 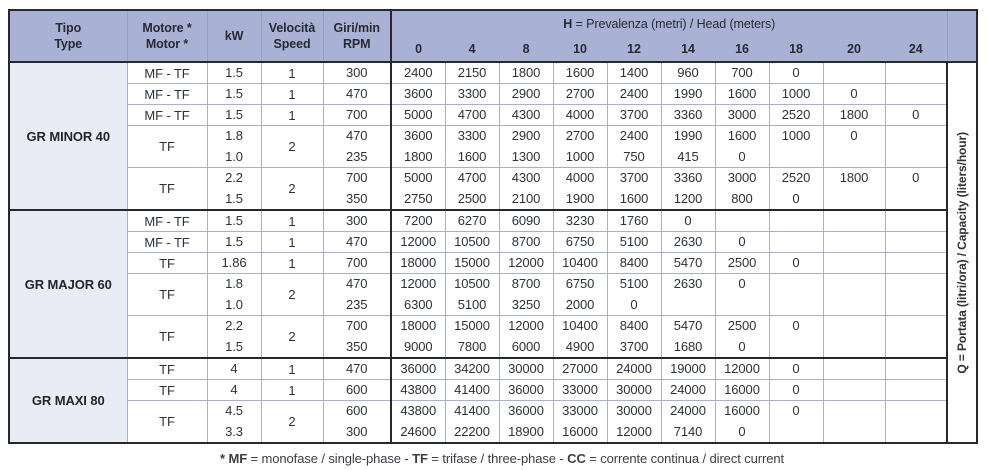 I want to click on cell-value: 5000, so click(x=418, y=114).